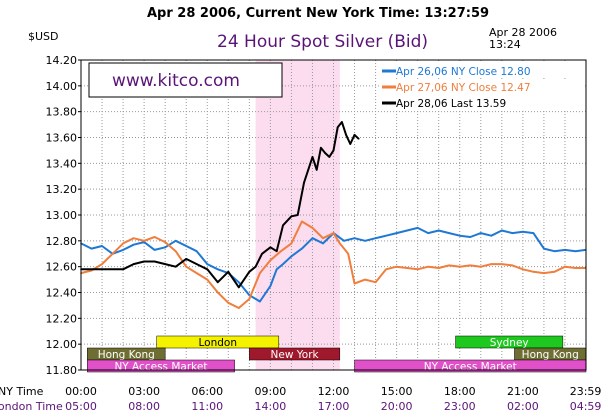  I want to click on session-label: New York, so click(295, 355).